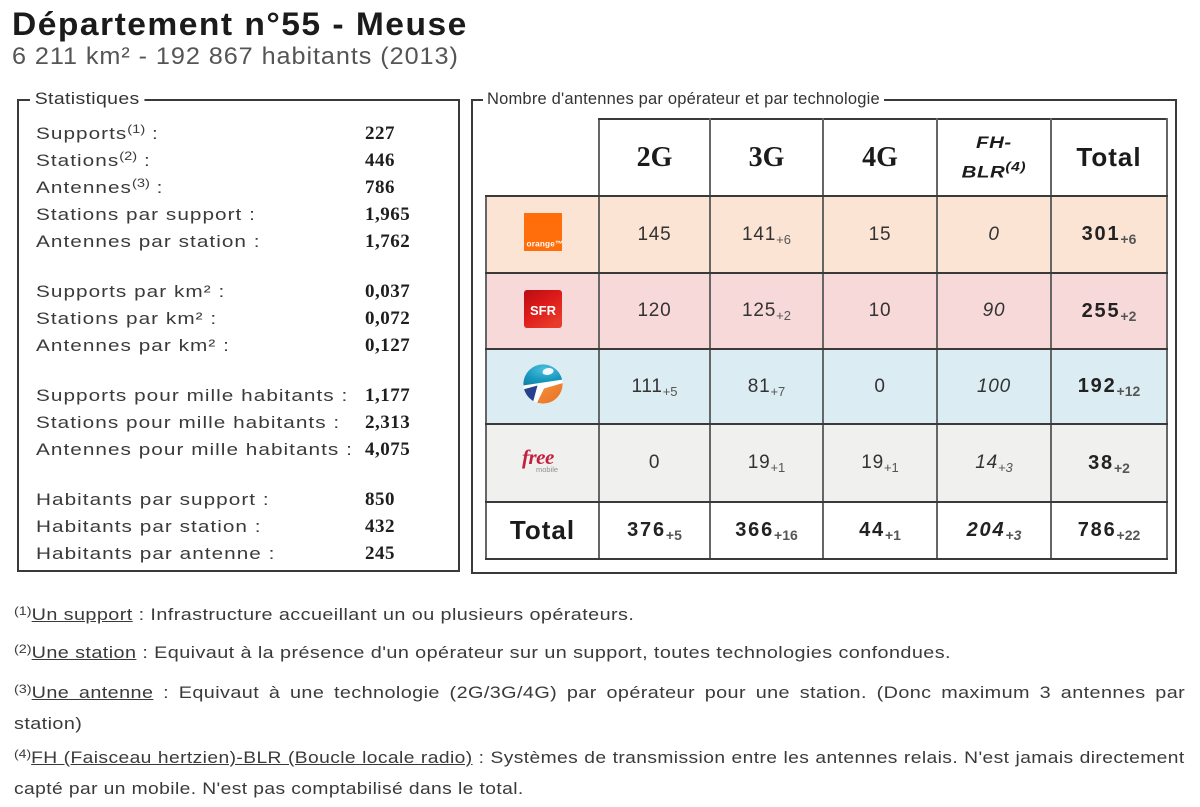 This screenshot has height=807, width=1200. What do you see at coordinates (547, 469) in the screenshot?
I see `svg-text: mobile` at bounding box center [547, 469].